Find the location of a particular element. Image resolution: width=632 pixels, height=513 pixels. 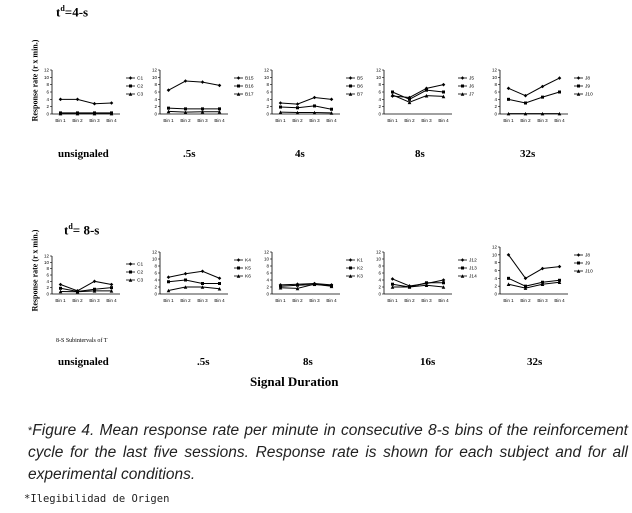

data-point-B17 is located at coordinates (185, 112).